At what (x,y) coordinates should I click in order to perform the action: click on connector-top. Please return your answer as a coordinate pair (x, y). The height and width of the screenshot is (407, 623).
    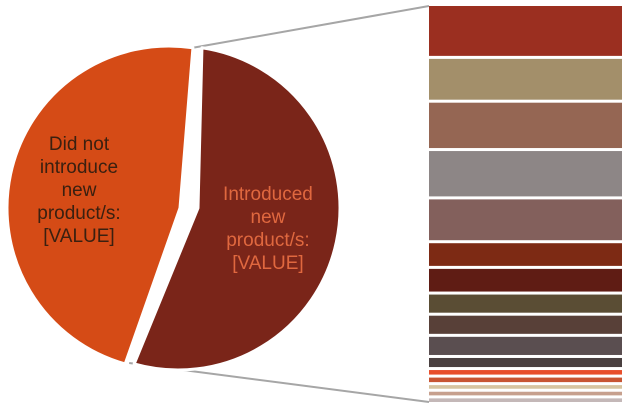
    Looking at the image, I should click on (311, 27).